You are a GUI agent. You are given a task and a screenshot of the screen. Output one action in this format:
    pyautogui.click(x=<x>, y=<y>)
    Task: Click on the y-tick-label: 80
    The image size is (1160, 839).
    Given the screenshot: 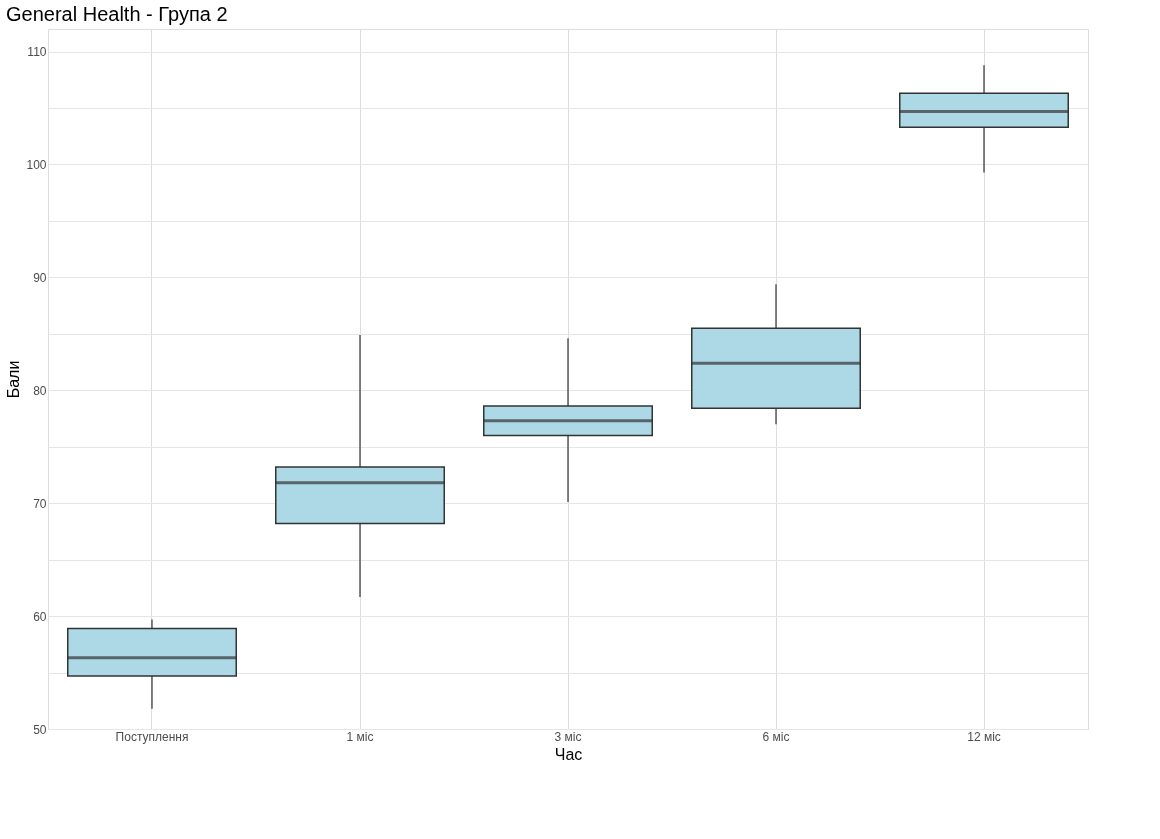 What is the action you would take?
    pyautogui.click(x=40, y=390)
    